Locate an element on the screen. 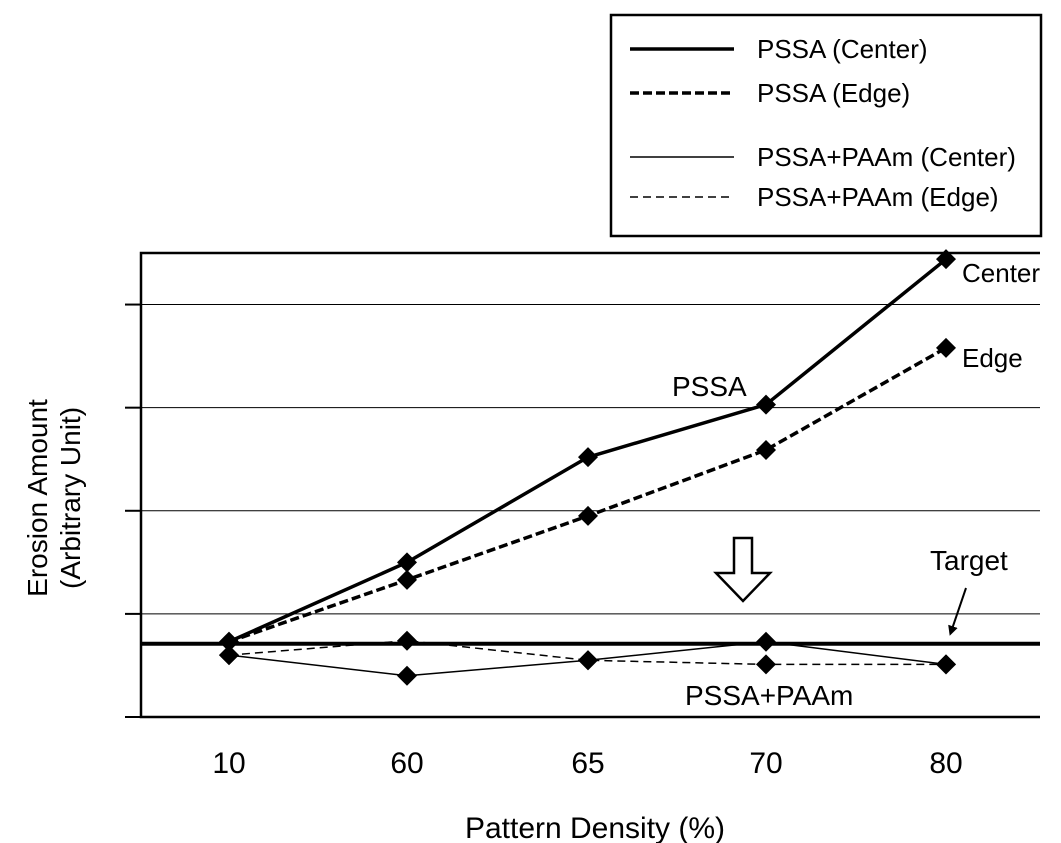 The image size is (1061, 843). x-tick-label-1: 60 is located at coordinates (406, 763).